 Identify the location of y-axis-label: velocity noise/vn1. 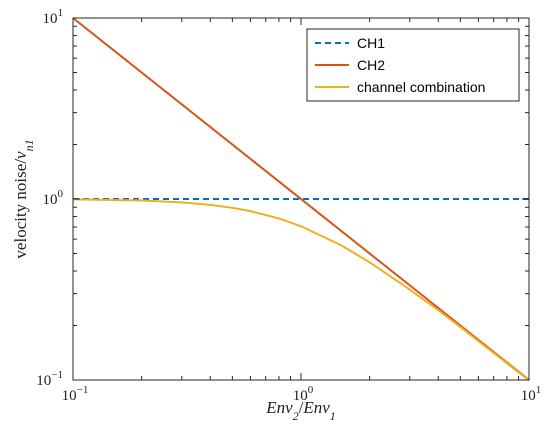
(23, 198).